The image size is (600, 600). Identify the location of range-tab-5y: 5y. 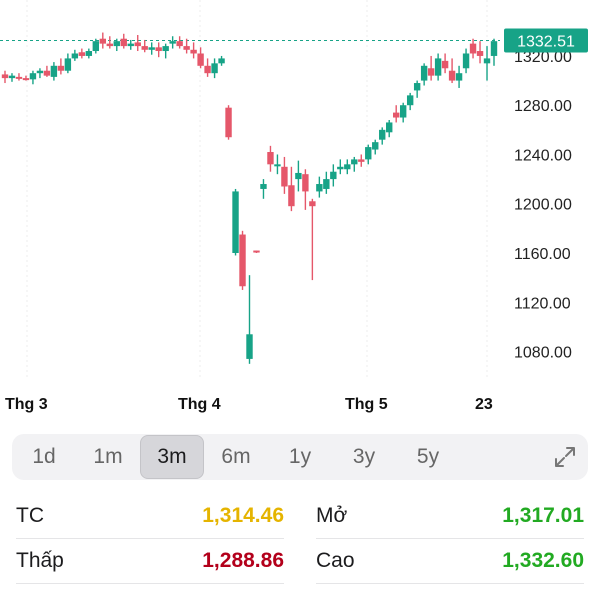
(428, 456).